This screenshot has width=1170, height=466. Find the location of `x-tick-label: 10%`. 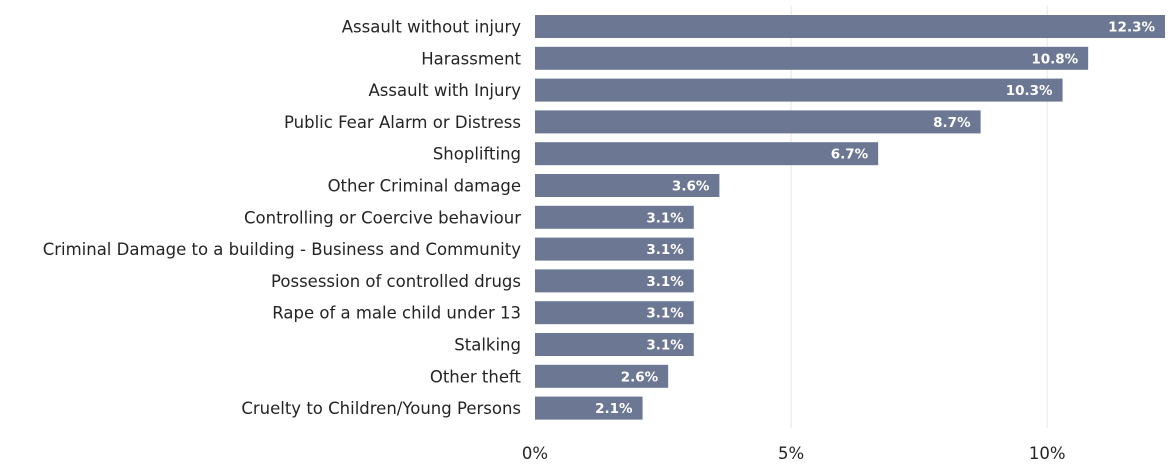

x-tick-label: 10% is located at coordinates (1047, 453).